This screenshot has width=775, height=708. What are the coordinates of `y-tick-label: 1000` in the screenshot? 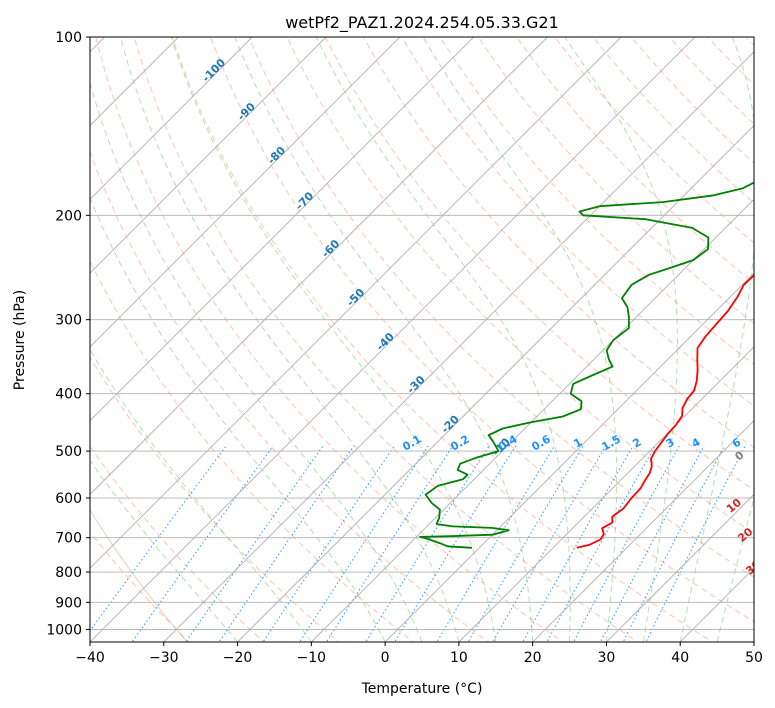 It's located at (64, 630).